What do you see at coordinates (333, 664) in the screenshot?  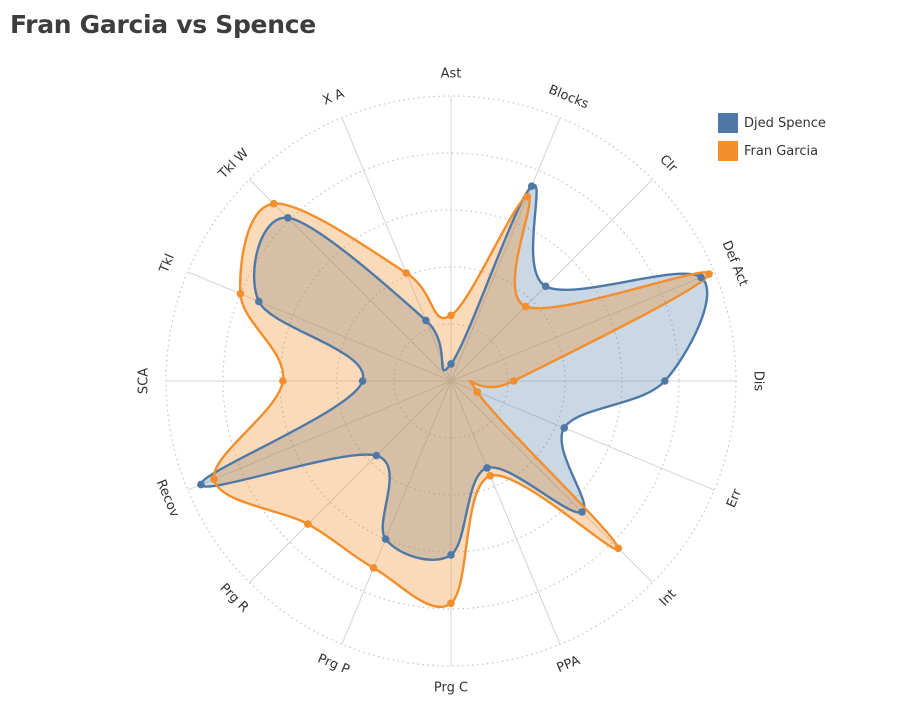 I see `axis-label: Prg P` at bounding box center [333, 664].